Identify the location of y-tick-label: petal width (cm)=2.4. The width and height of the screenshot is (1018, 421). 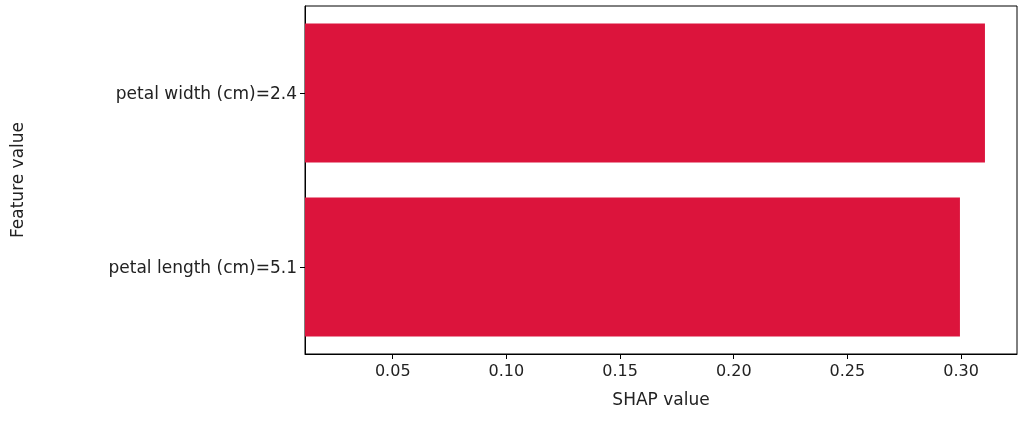
(206, 93).